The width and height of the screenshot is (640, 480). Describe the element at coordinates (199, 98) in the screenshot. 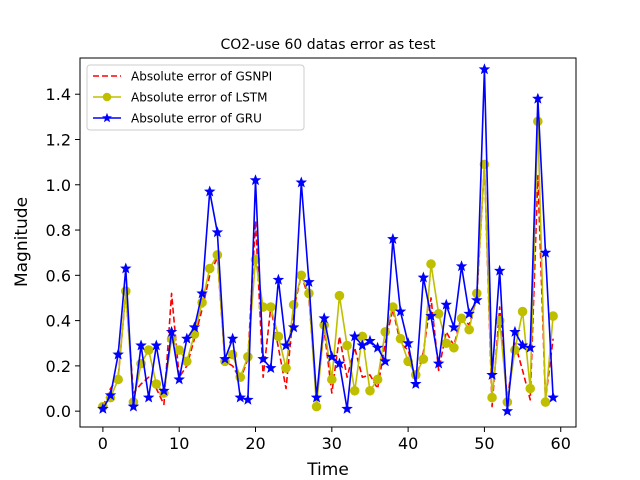

I see `legend-label-lstm: Absolute error of LSTM` at that location.